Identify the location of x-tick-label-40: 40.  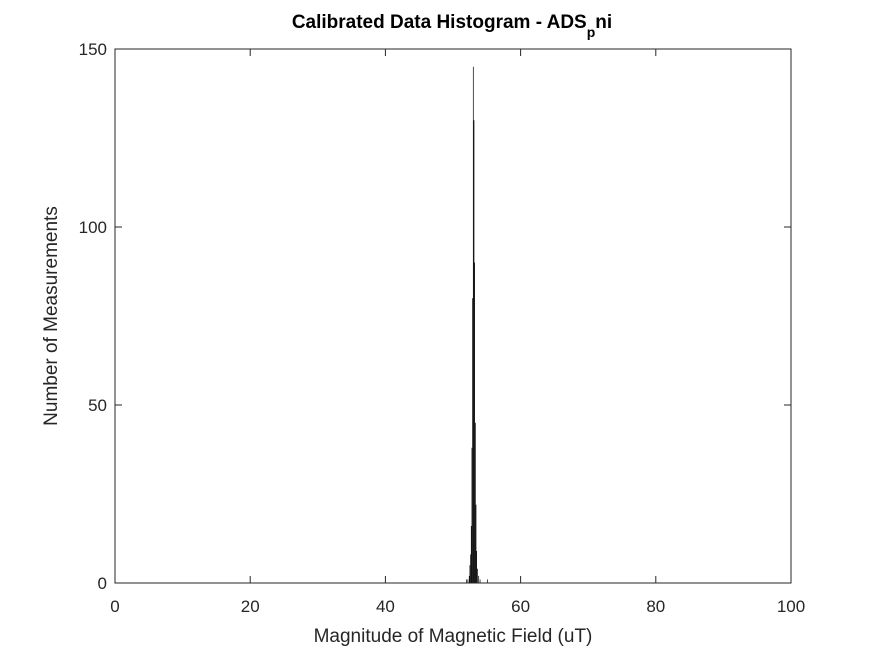
(385, 606).